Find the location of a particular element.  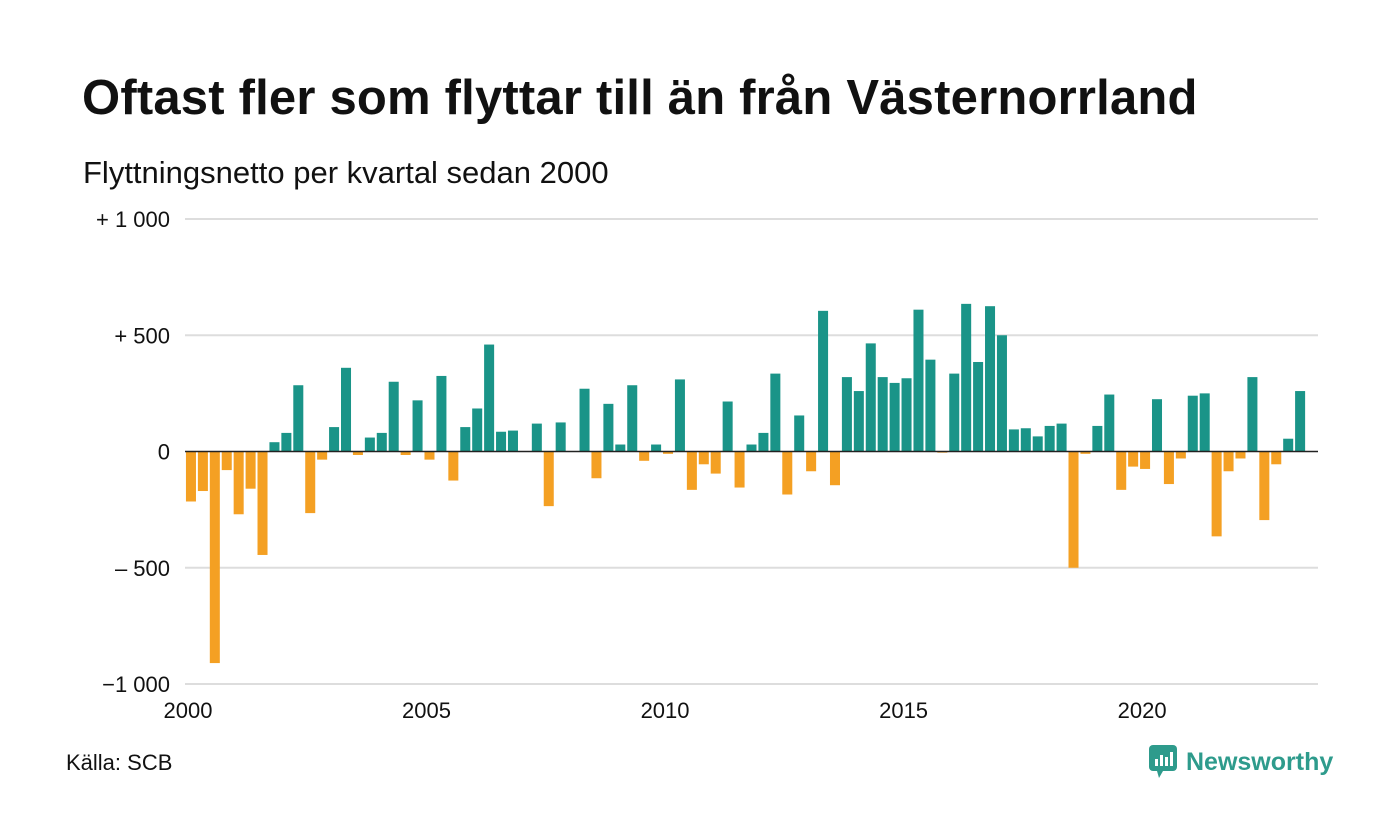

x-tick-label: 2015 is located at coordinates (903, 710).